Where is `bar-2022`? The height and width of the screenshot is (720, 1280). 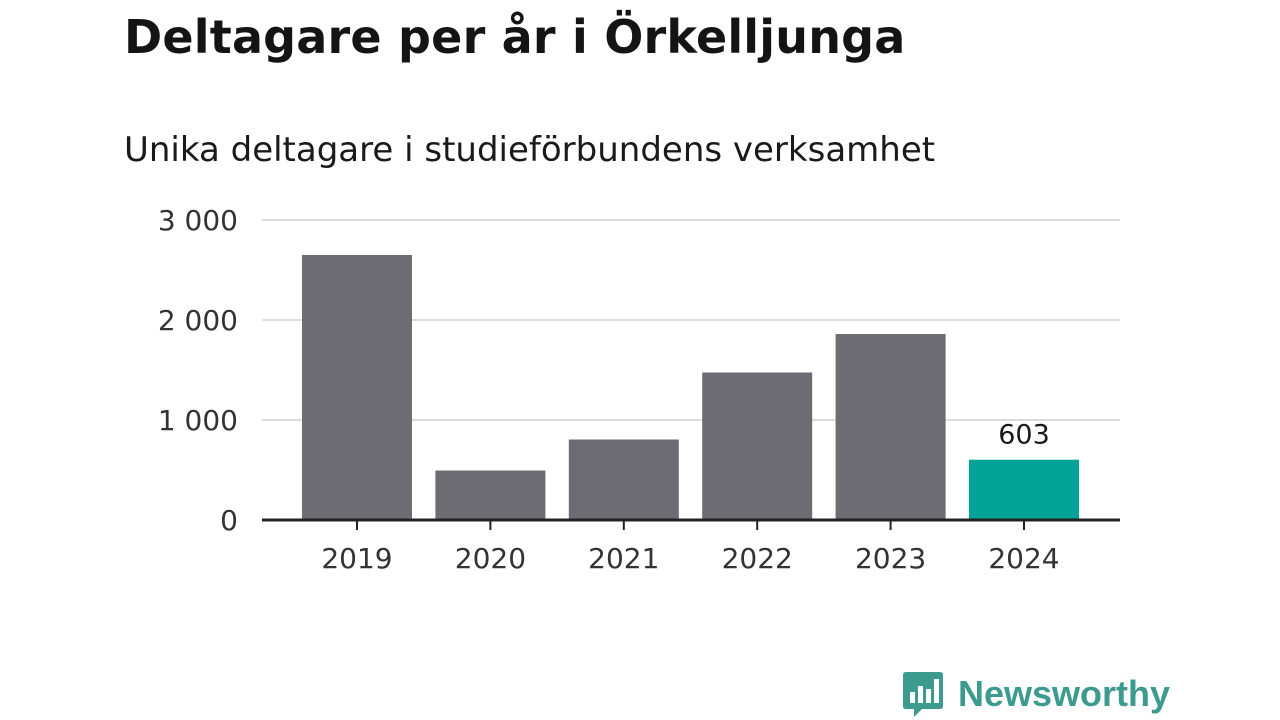 bar-2022 is located at coordinates (757, 446).